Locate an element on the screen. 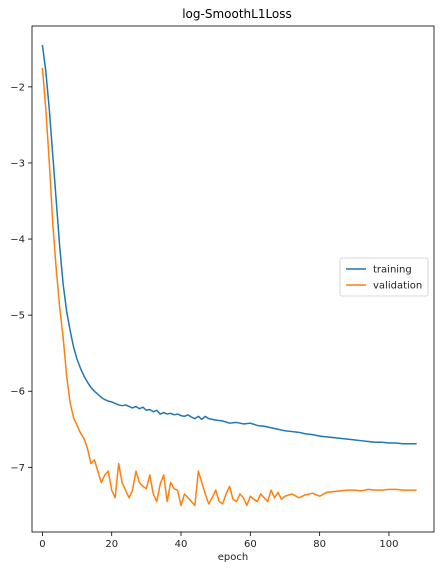 This screenshot has height=568, width=441. x-axis: 0 20 40 60 80 100 is located at coordinates (218, 541).